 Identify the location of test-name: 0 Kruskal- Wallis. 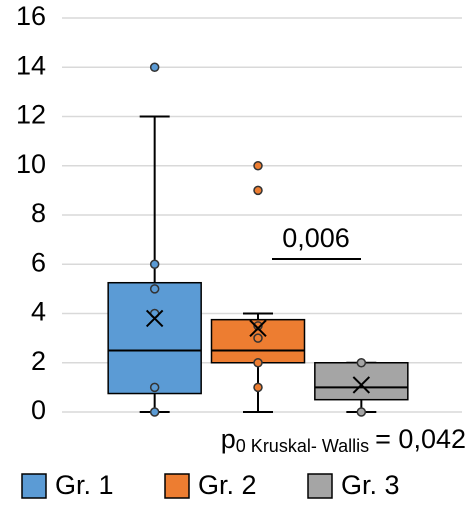
(302, 446).